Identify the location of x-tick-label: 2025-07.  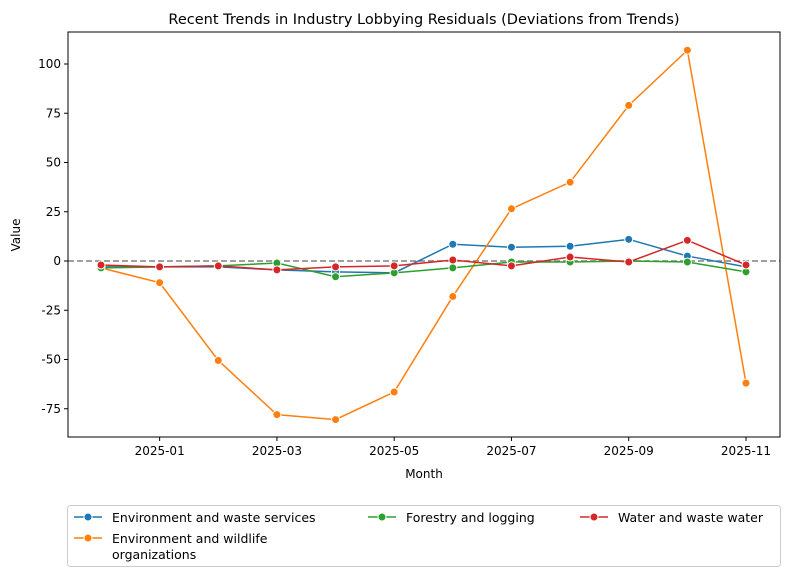
(511, 451).